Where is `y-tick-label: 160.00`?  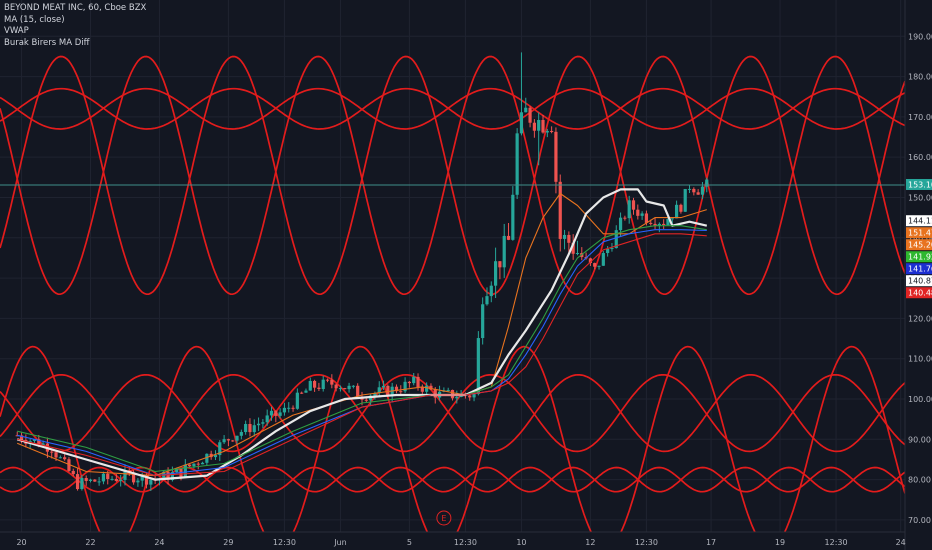
y-tick-label: 160.00 is located at coordinates (920, 157).